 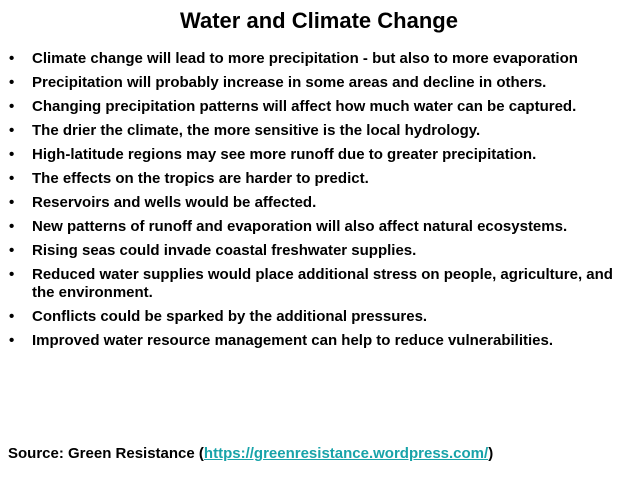 What do you see at coordinates (174, 202) in the screenshot?
I see `bullet-text: Reservoirs and wells would be affected.` at bounding box center [174, 202].